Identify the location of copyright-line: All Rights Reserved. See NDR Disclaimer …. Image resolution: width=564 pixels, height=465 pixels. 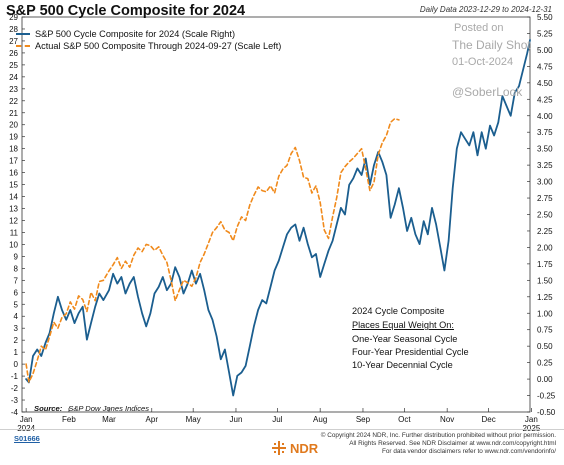
(452, 443).